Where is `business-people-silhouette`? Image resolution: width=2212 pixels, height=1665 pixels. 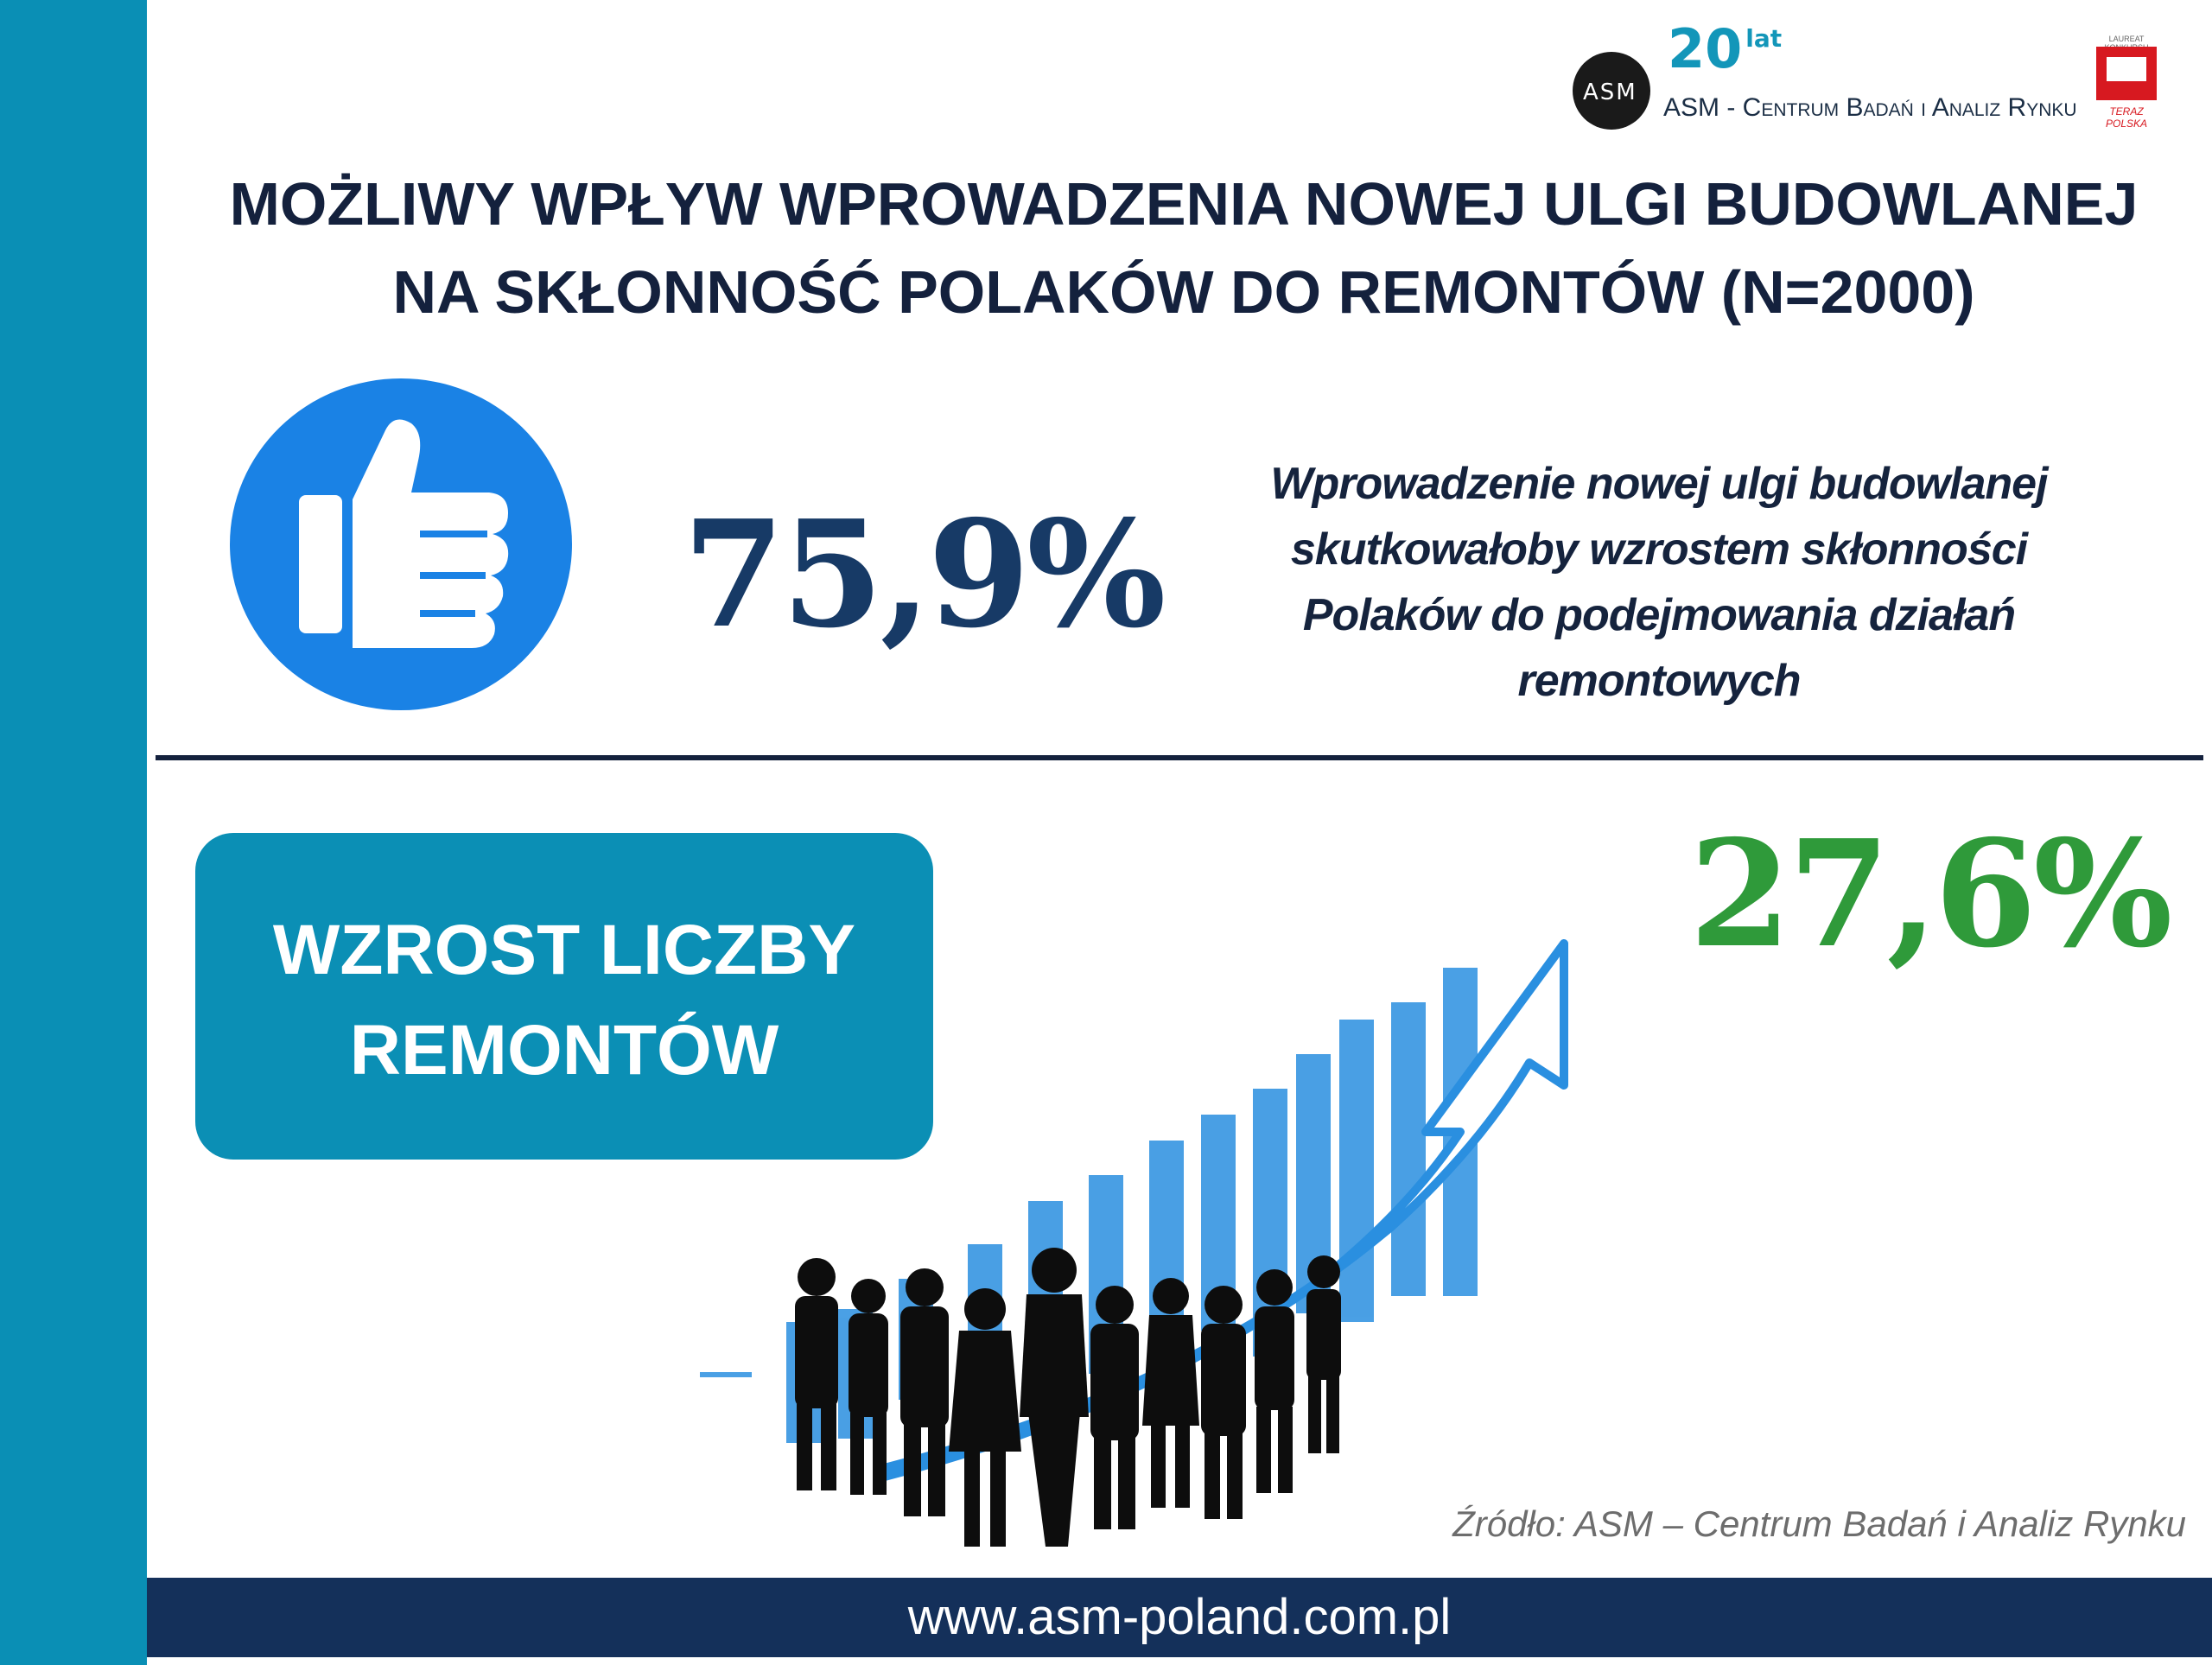
business-people-silhouette is located at coordinates (1068, 1398).